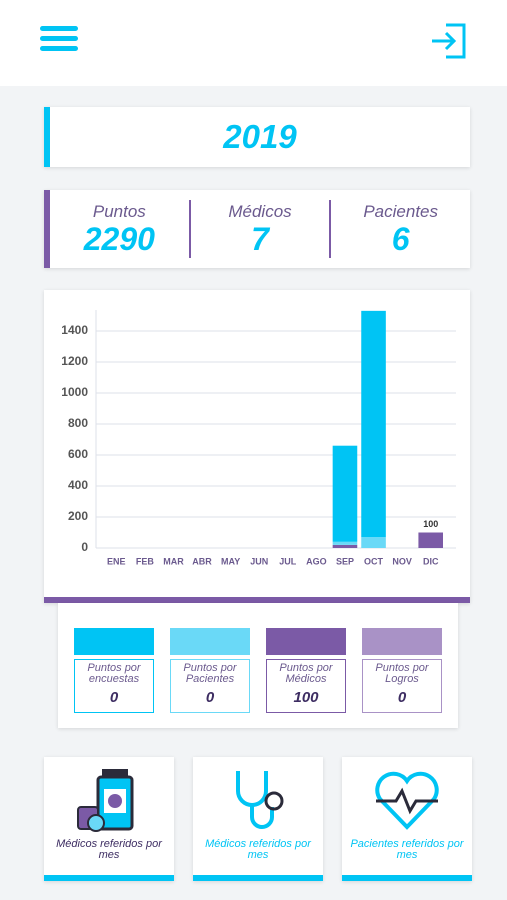 The width and height of the screenshot is (507, 900). I want to click on x-tick-label: ABR, so click(202, 561).